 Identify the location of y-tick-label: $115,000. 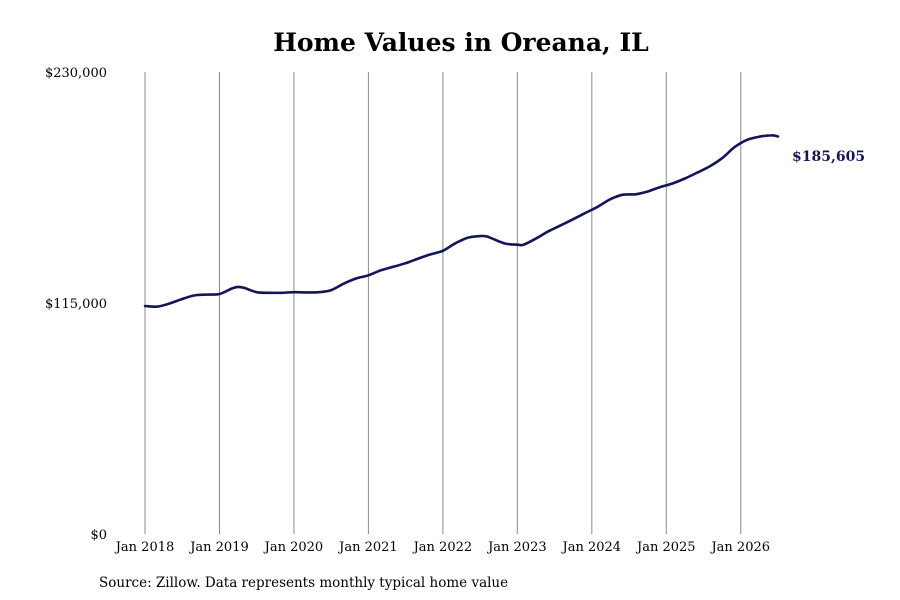
(76, 304).